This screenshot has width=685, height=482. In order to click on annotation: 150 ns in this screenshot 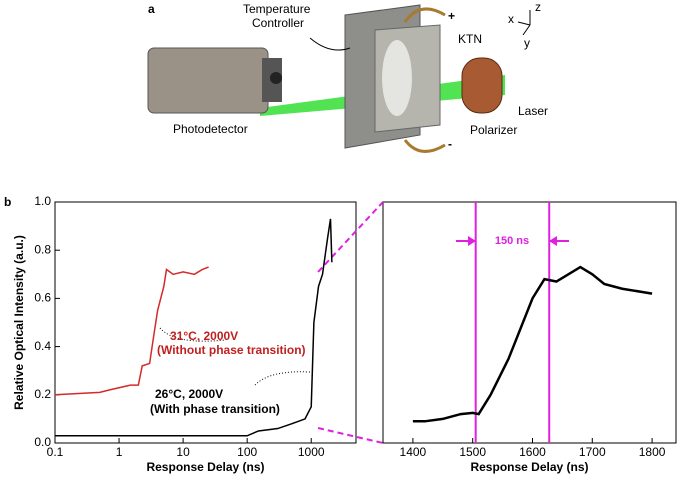, I will do `click(512, 241)`.